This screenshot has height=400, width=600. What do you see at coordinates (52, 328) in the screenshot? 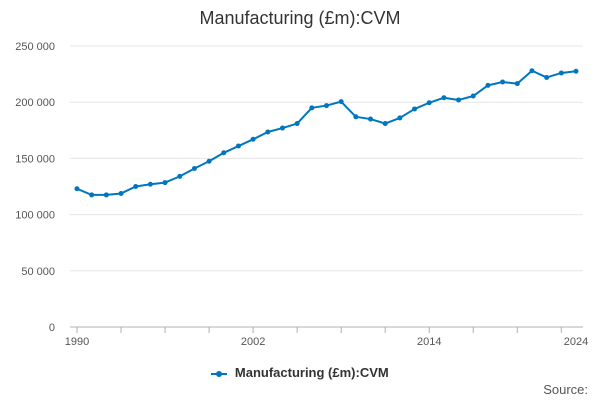
I see `y-tick-label: 0` at bounding box center [52, 328].